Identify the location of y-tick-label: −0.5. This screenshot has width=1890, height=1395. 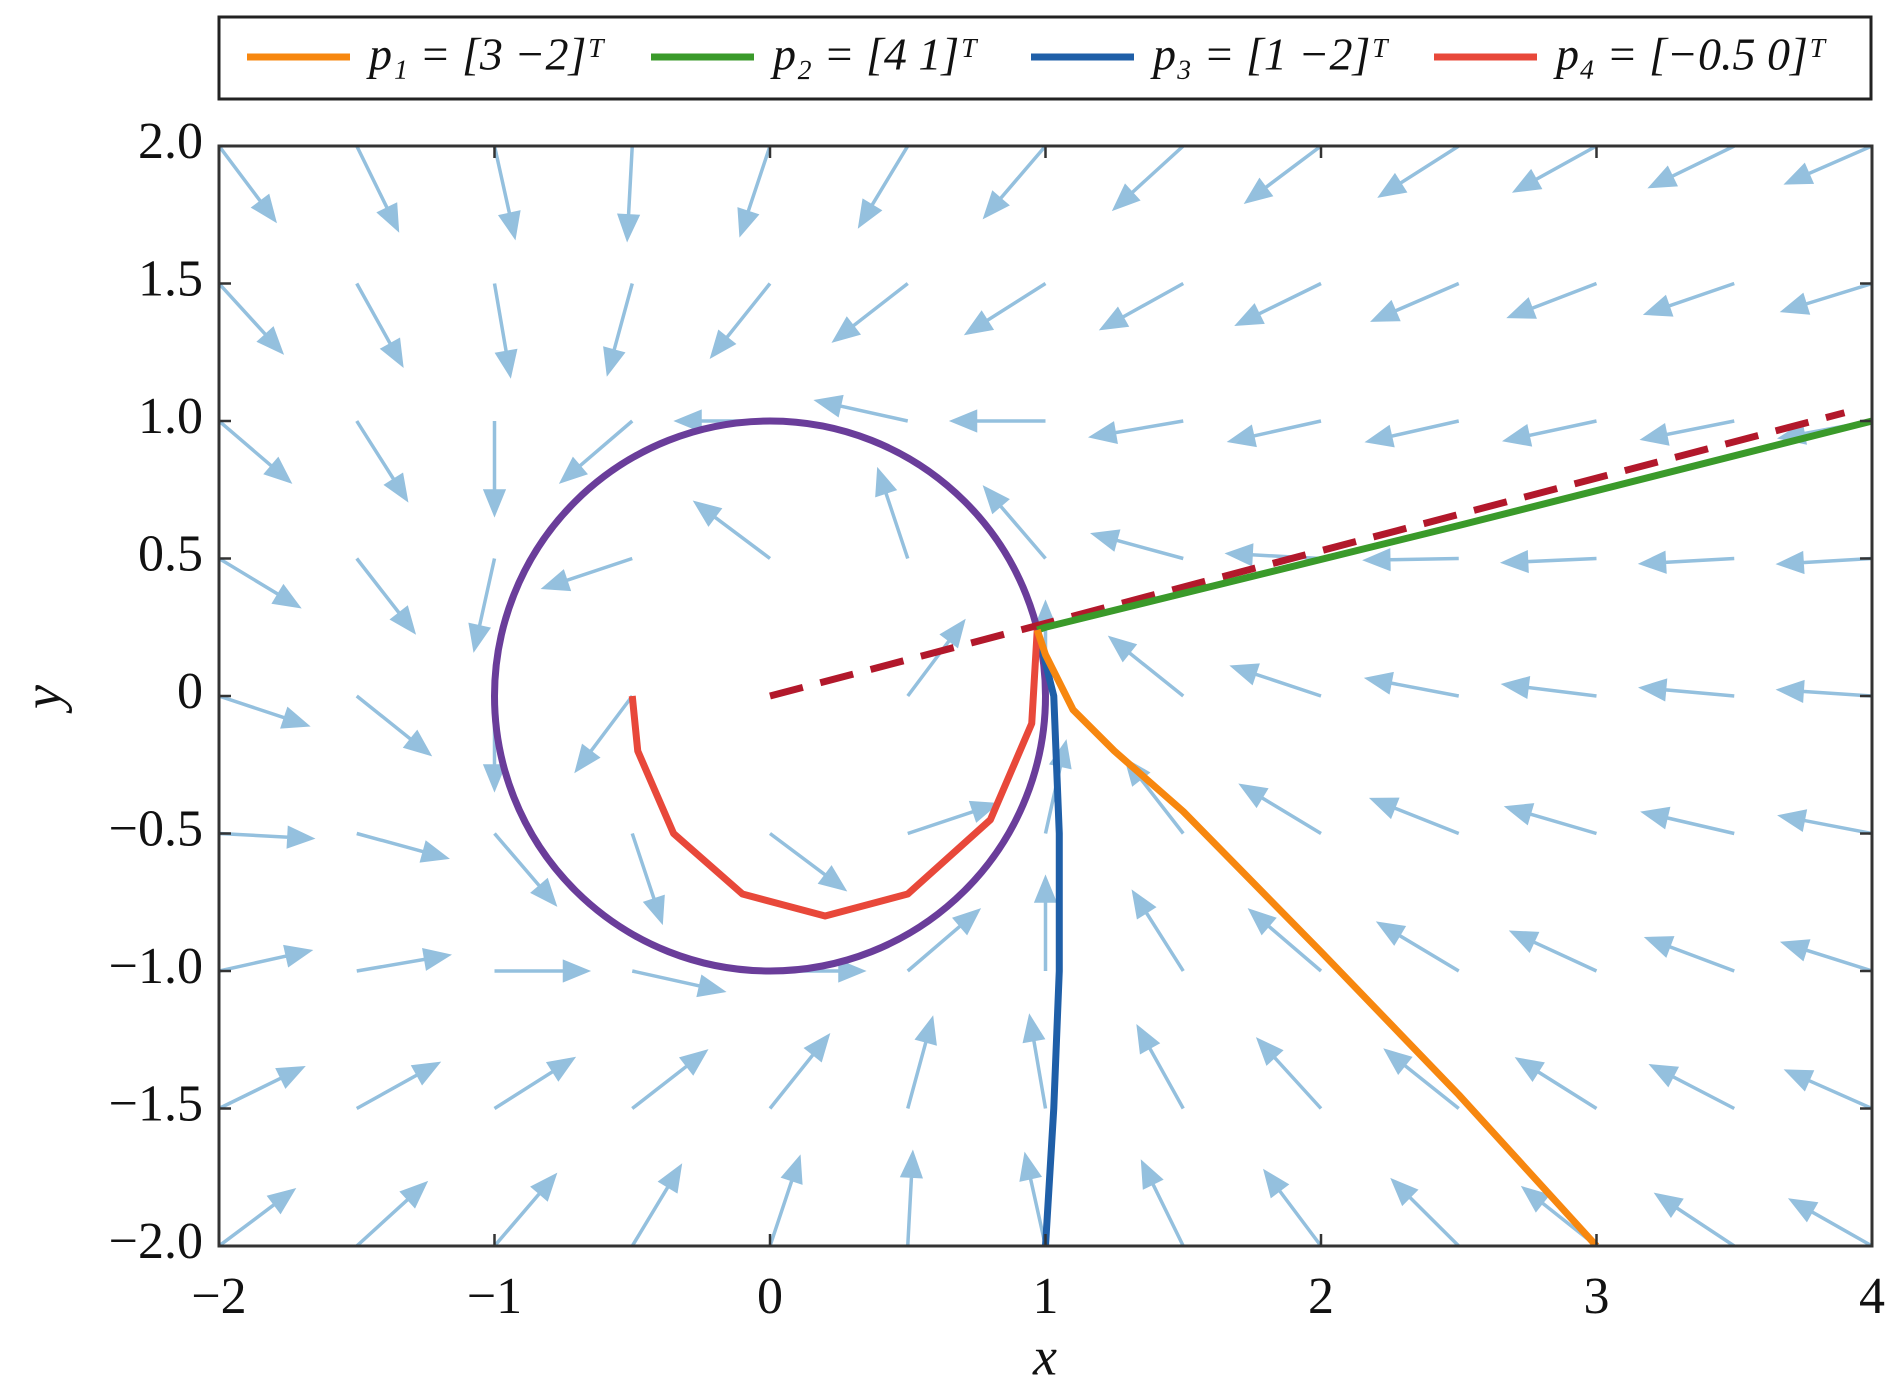
(156, 828).